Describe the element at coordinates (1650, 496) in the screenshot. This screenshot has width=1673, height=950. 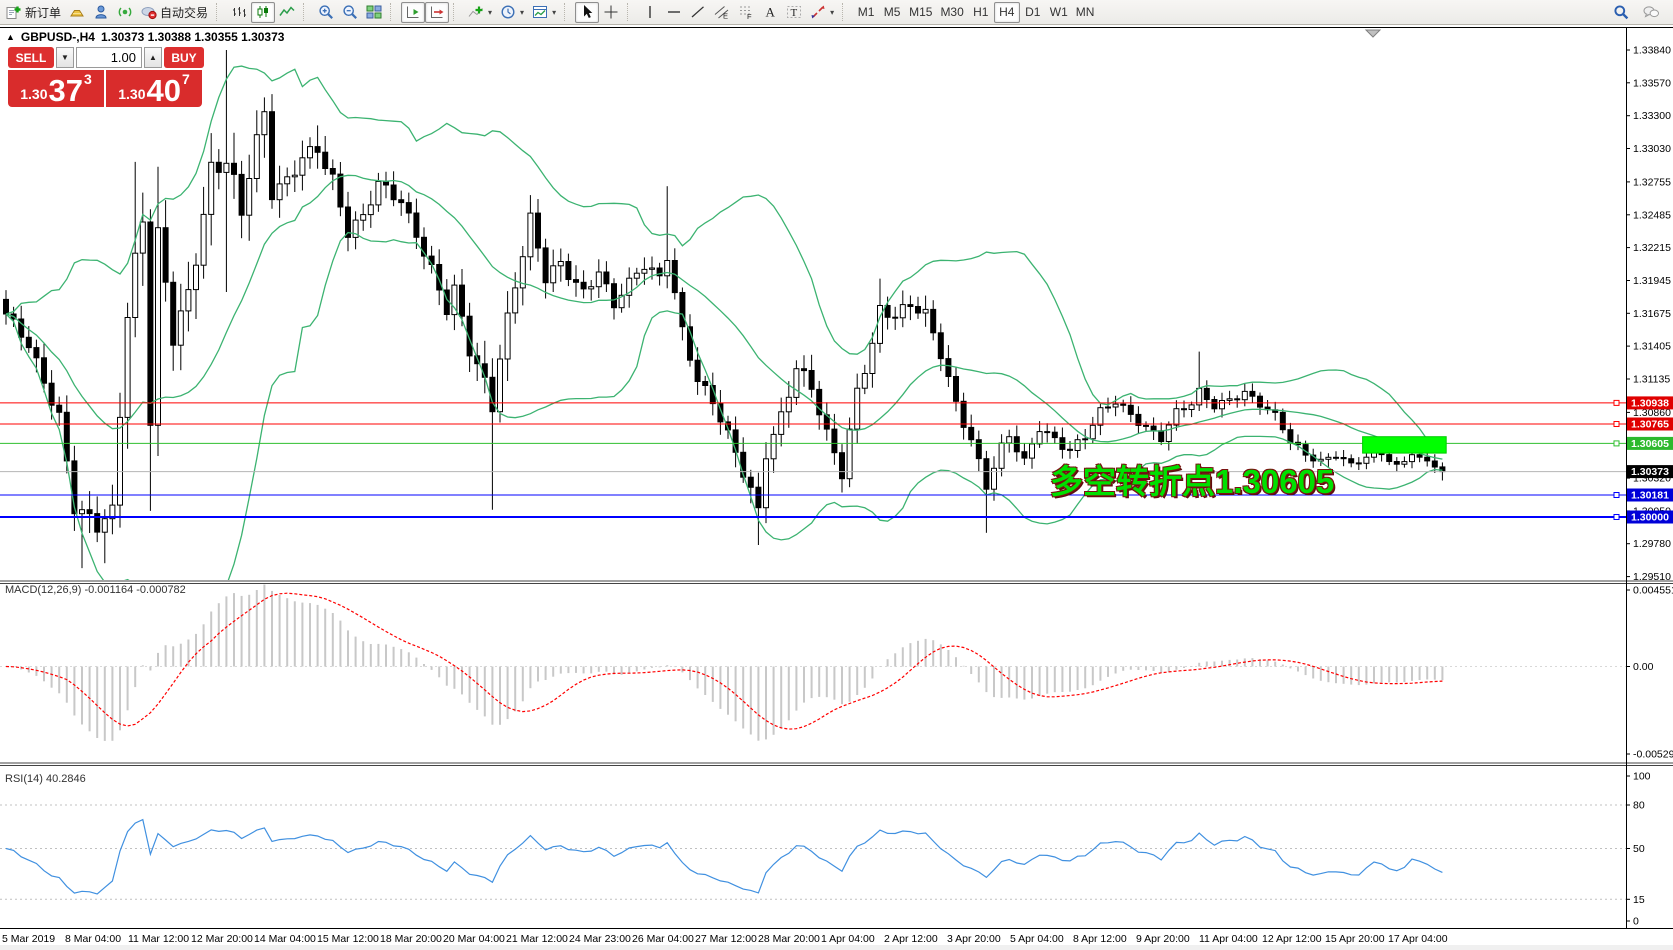
I see `svg-text: 1.30181` at that location.